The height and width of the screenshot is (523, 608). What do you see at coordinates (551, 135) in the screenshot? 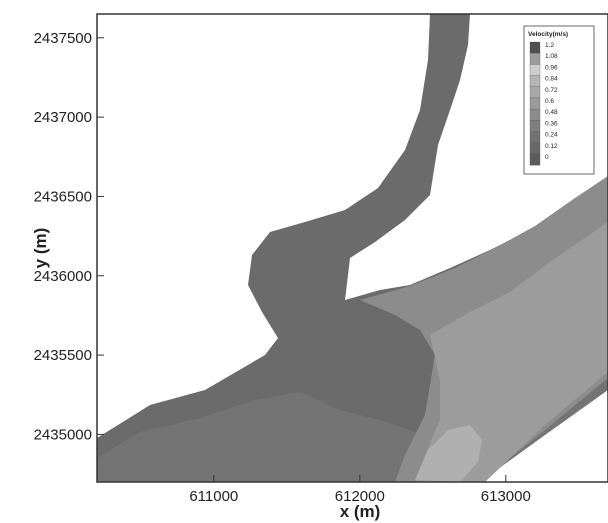
I see `legend-label: 0.24` at bounding box center [551, 135].